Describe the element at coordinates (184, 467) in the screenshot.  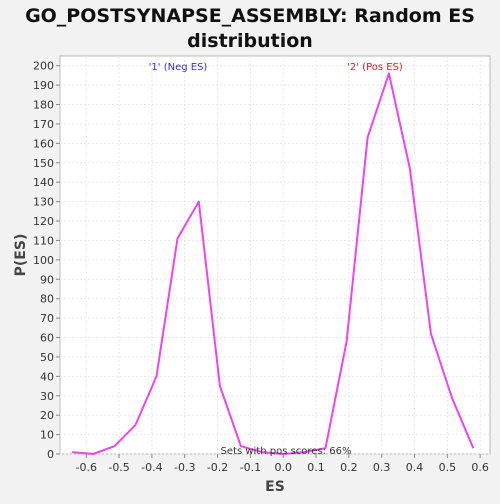
I see `x-tick-label: -0.3` at that location.